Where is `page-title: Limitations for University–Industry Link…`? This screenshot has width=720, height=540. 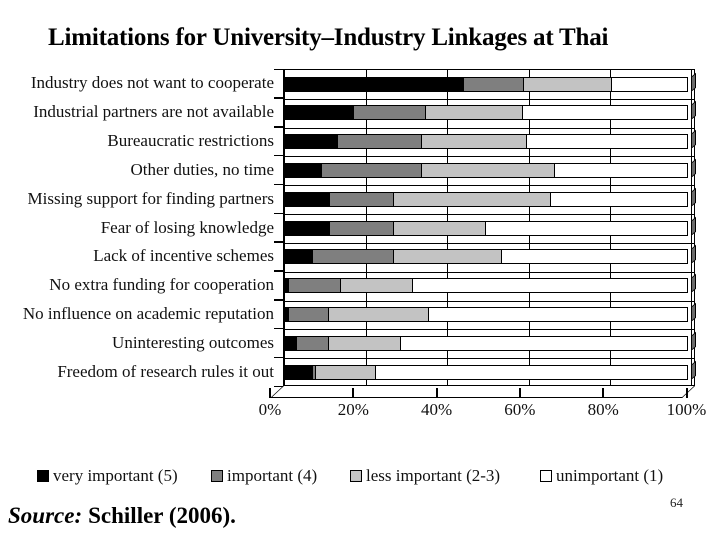
page-title: Limitations for University–Industry Link… is located at coordinates (328, 37).